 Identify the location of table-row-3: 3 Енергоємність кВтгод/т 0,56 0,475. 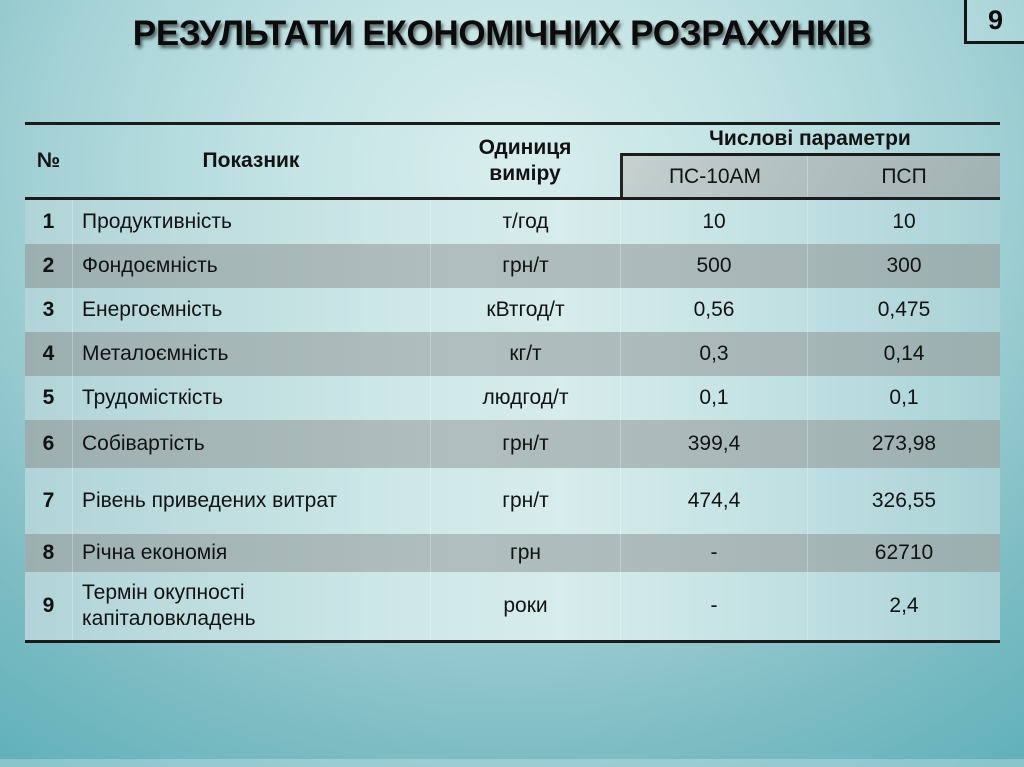
(512, 310).